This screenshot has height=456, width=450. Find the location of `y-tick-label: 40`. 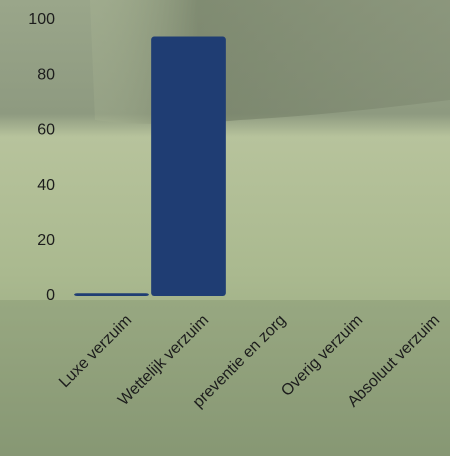

y-tick-label: 40 is located at coordinates (46, 185).